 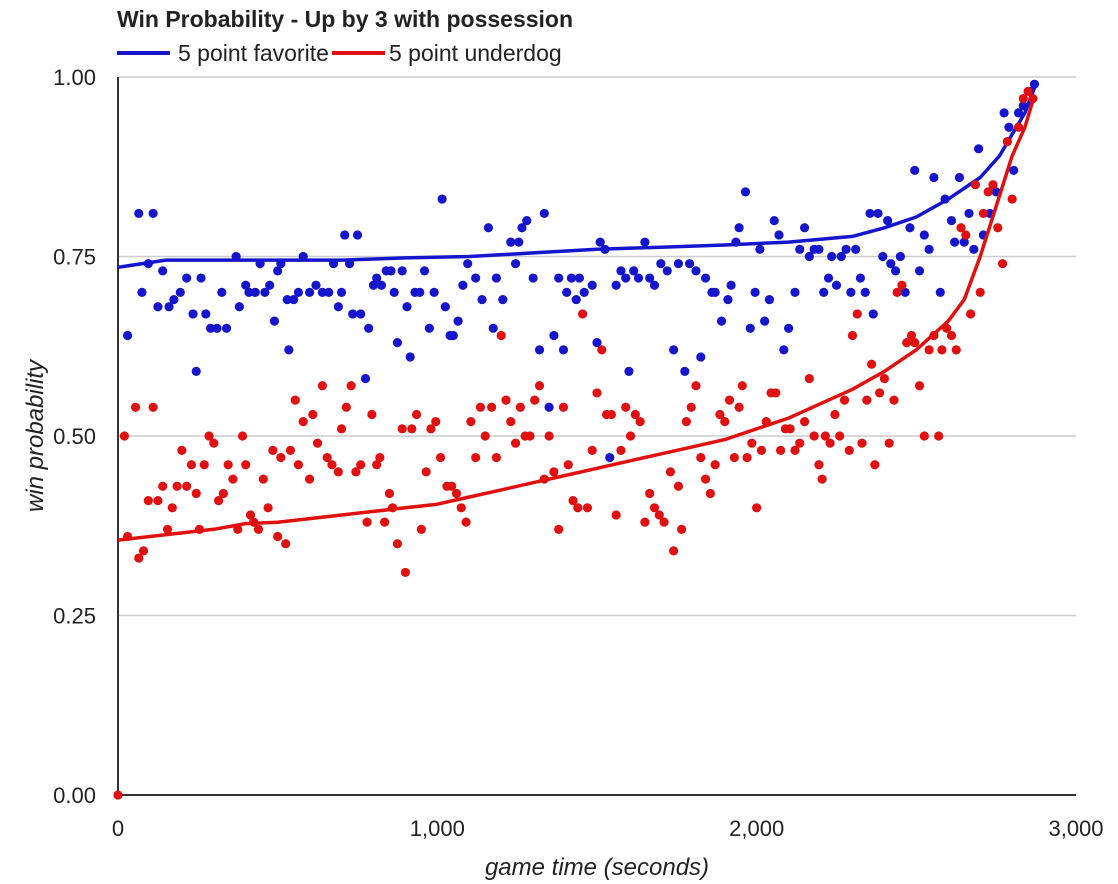 I want to click on legend: 5 point favorite 5 point underdog, so click(x=339, y=53).